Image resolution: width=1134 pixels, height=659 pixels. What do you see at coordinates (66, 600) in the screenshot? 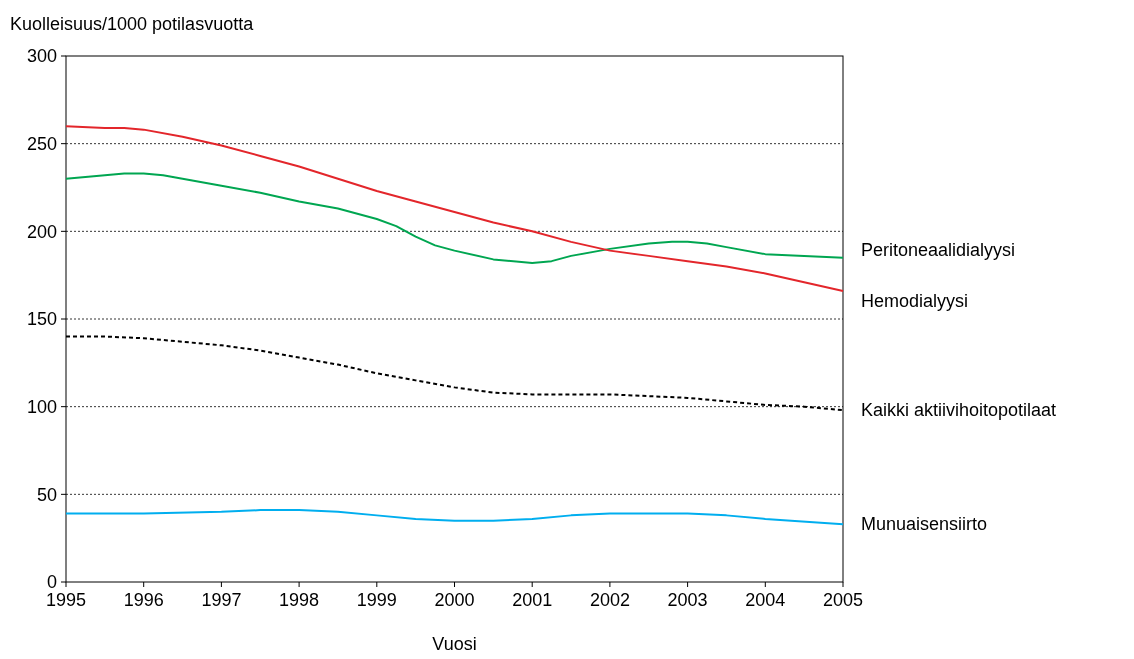
I see `x-tick-label: 1995` at bounding box center [66, 600].